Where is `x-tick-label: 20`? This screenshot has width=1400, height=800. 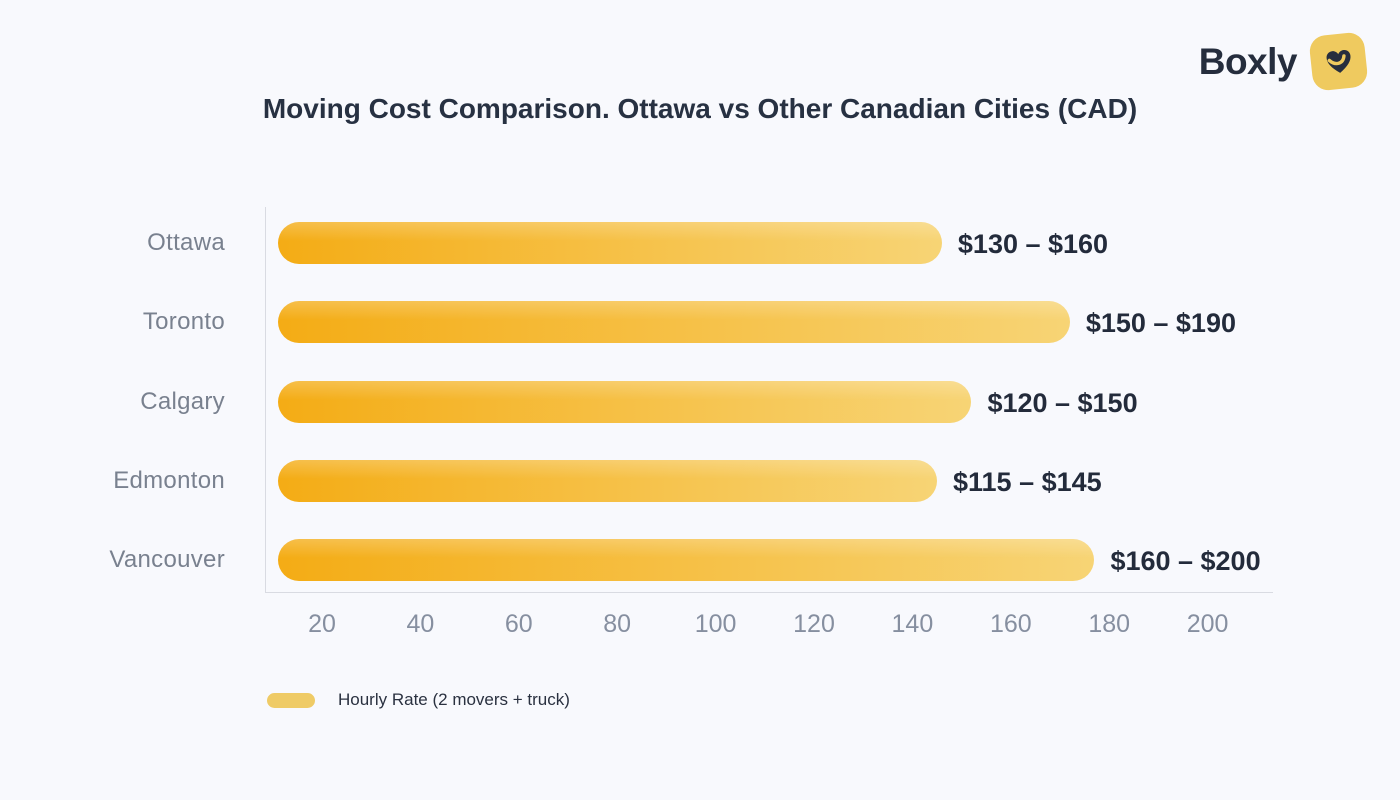 x-tick-label: 20 is located at coordinates (322, 624).